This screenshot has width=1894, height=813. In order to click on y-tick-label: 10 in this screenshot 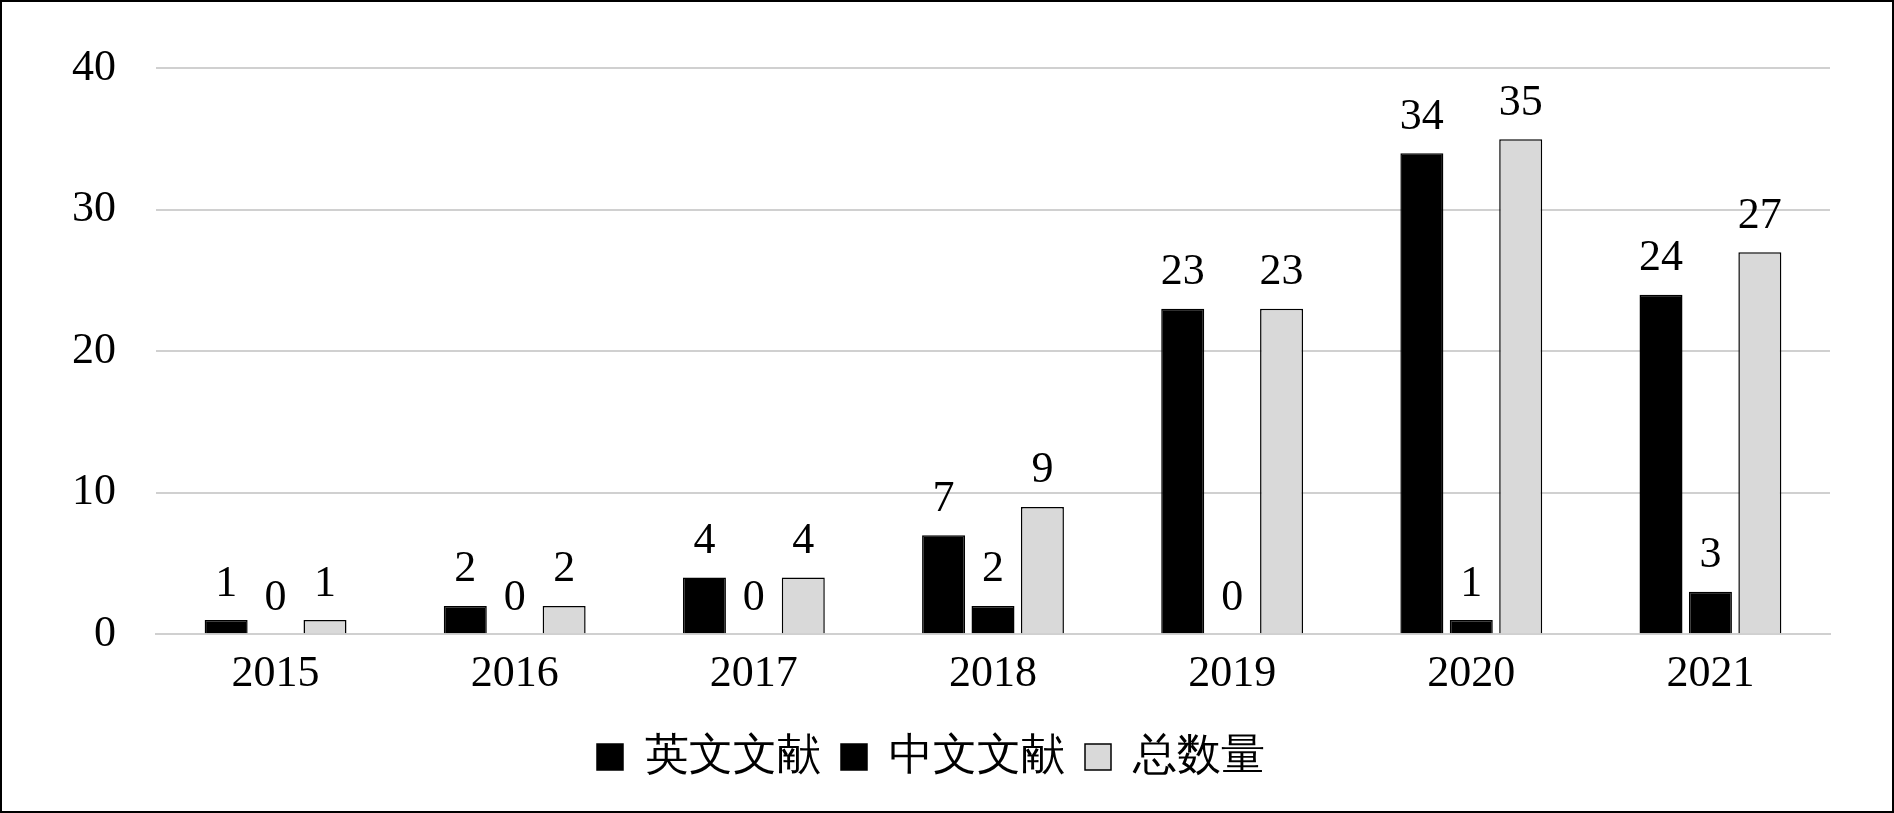, I will do `click(94, 490)`.